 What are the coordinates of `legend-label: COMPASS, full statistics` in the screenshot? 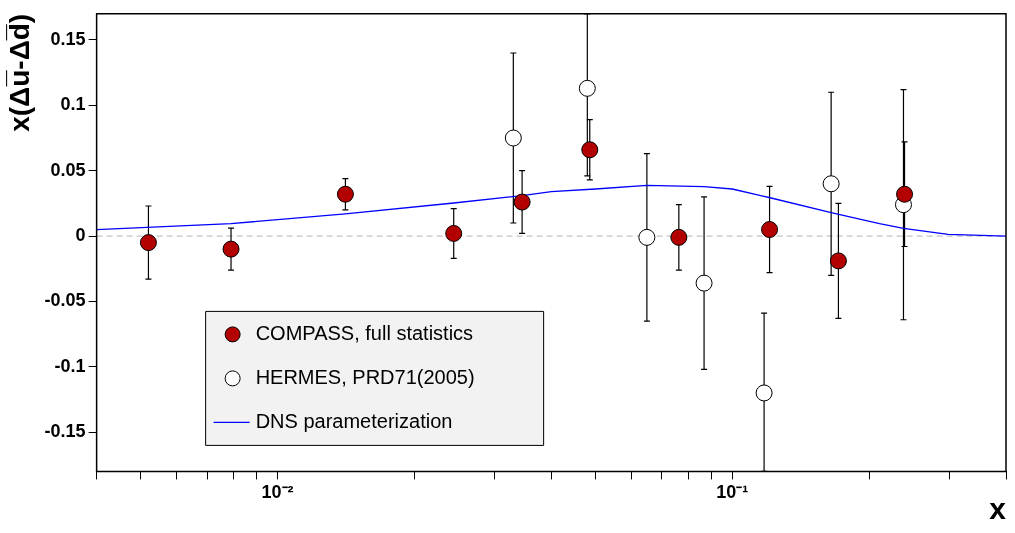 It's located at (364, 332).